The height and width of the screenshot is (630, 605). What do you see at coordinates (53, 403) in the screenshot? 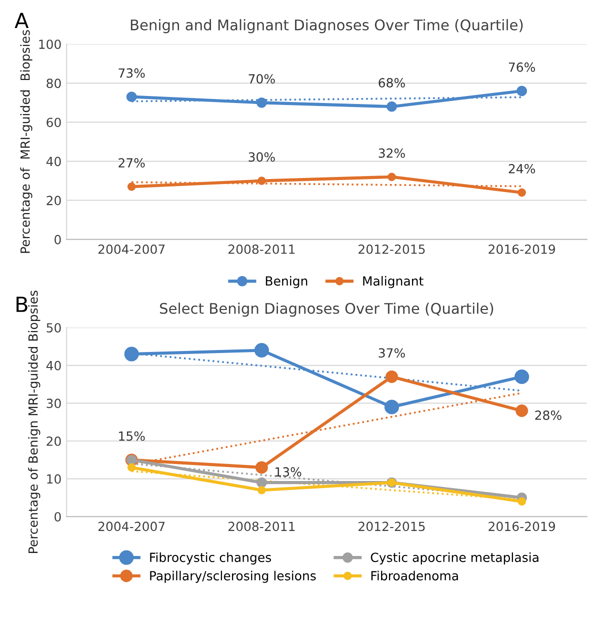
I see `y-tick-label: 30` at bounding box center [53, 403].